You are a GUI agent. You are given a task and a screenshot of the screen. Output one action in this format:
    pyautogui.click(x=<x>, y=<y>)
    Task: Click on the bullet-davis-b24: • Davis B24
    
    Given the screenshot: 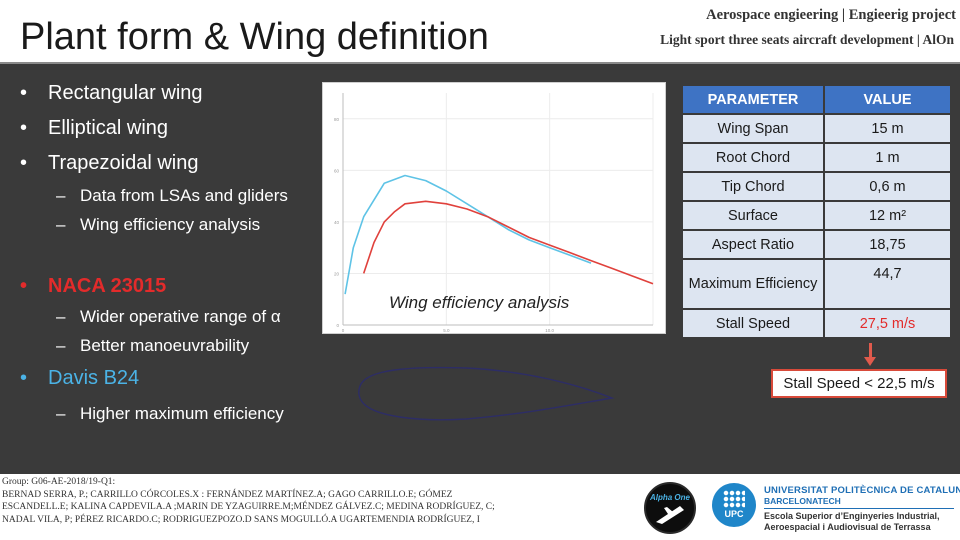 What is the action you would take?
    pyautogui.click(x=79, y=378)
    